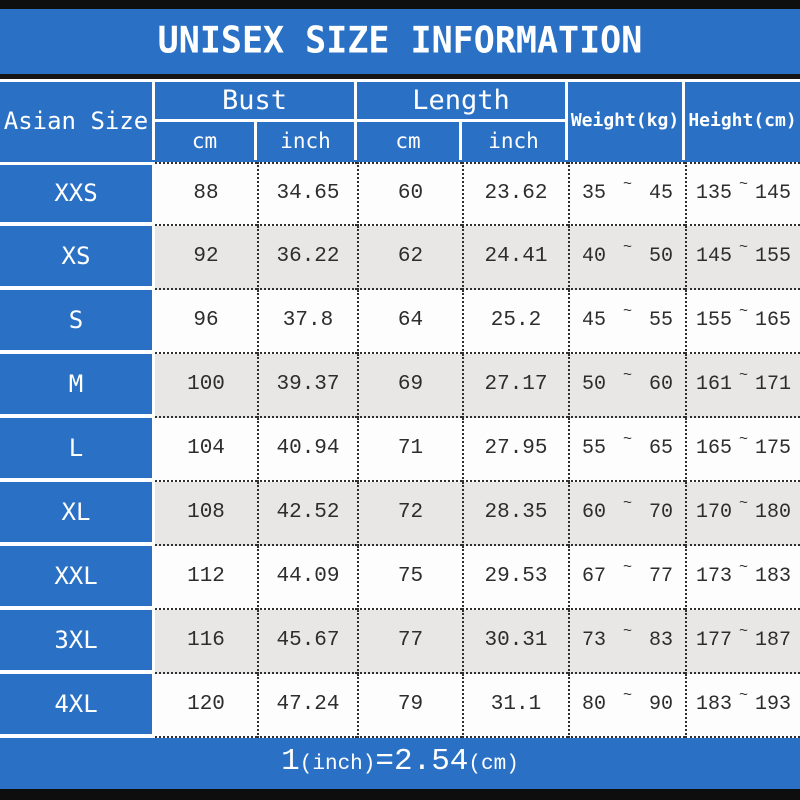 The width and height of the screenshot is (800, 800). I want to click on height-range-cell: 183 ~ 193, so click(742, 705).